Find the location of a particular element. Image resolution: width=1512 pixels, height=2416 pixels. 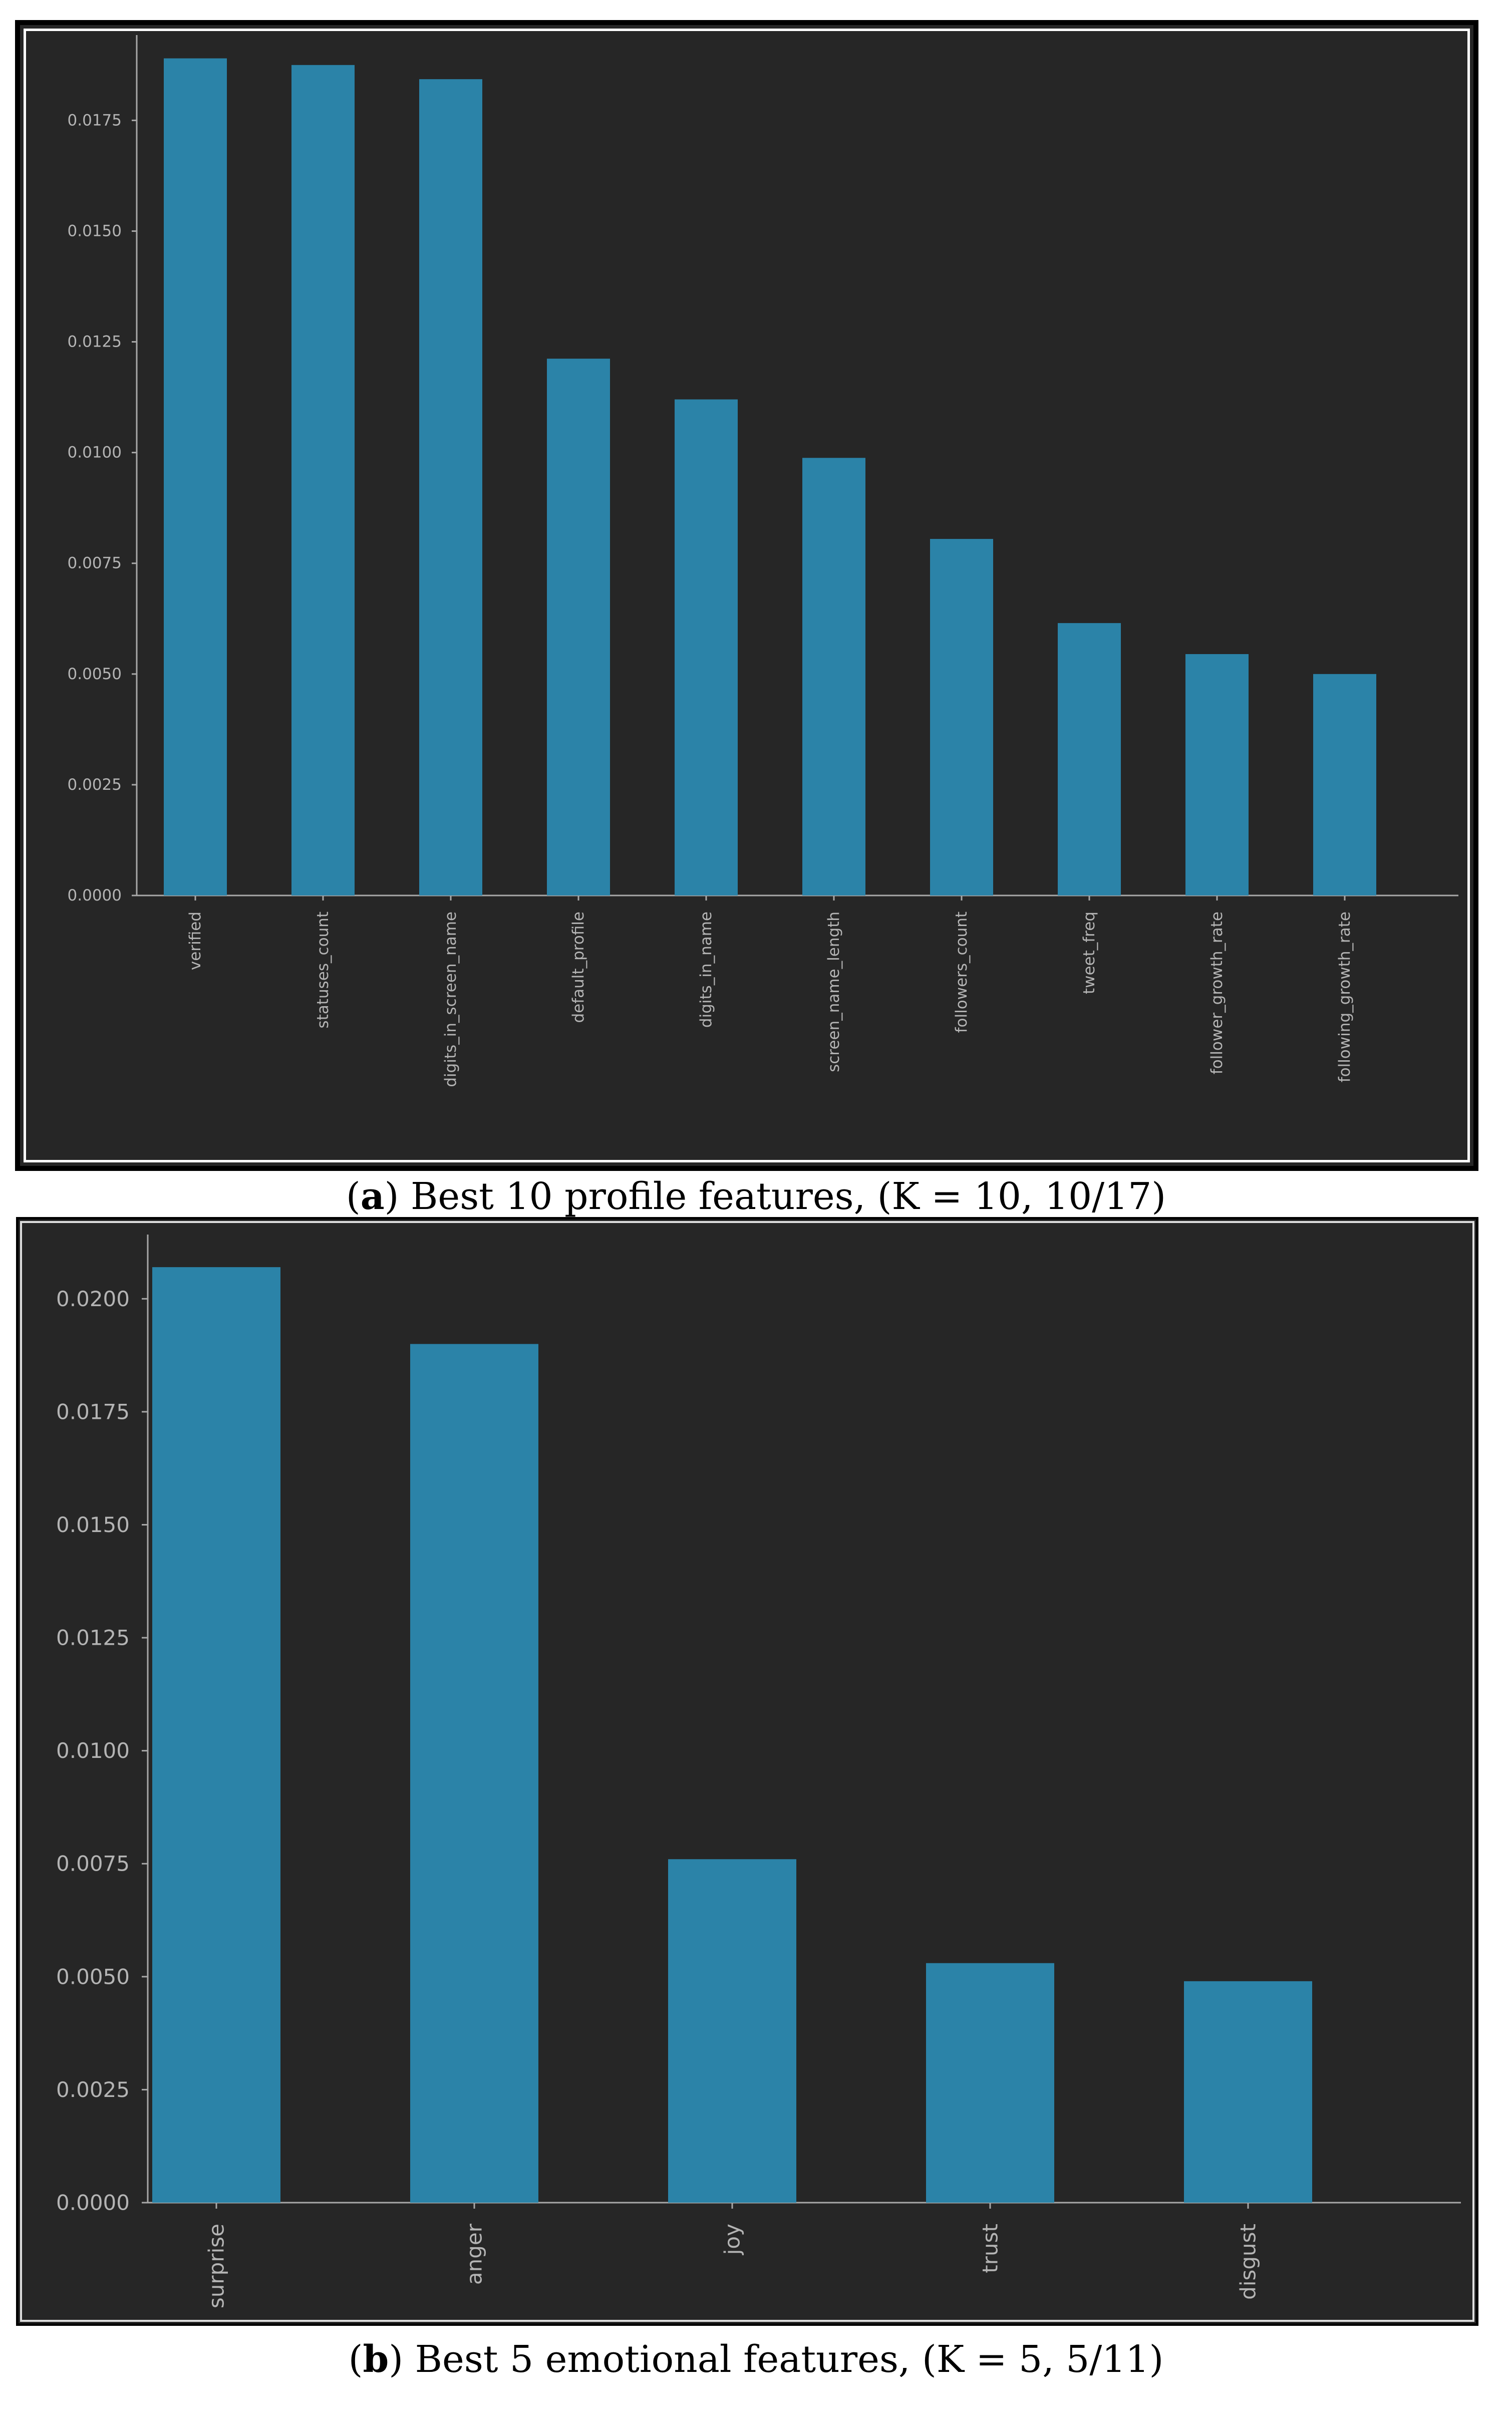

bar-surprise is located at coordinates (216, 1735).